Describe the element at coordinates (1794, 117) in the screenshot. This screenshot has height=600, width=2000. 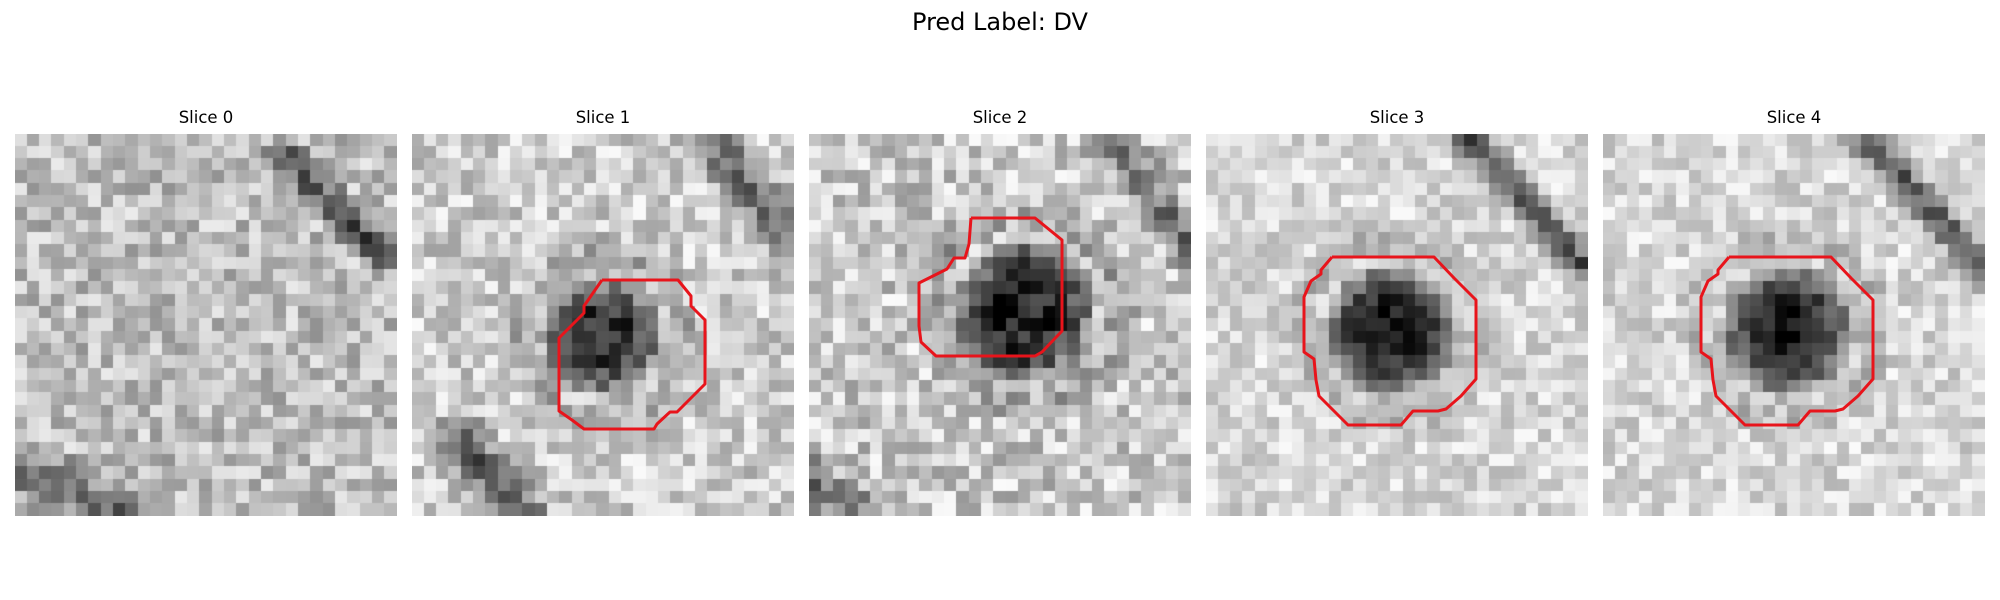
I see `slice-title: Slice 4` at that location.